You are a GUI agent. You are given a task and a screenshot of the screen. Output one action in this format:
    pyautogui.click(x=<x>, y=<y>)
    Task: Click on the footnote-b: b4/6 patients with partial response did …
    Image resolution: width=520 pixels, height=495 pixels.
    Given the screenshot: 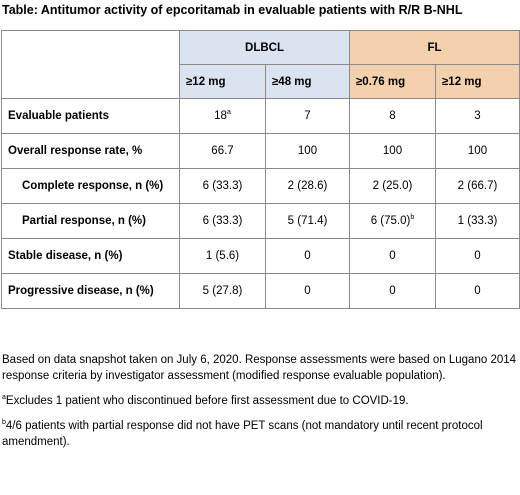 What is the action you would take?
    pyautogui.click(x=259, y=434)
    